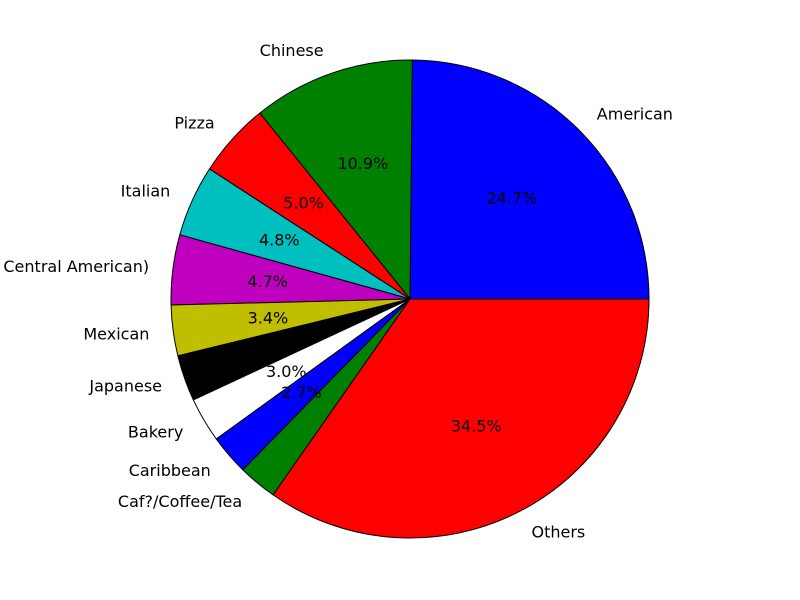 Image resolution: width=800 pixels, height=600 pixels. What do you see at coordinates (274, 346) in the screenshot?
I see `percent-label-japanese: 3.1%` at bounding box center [274, 346].